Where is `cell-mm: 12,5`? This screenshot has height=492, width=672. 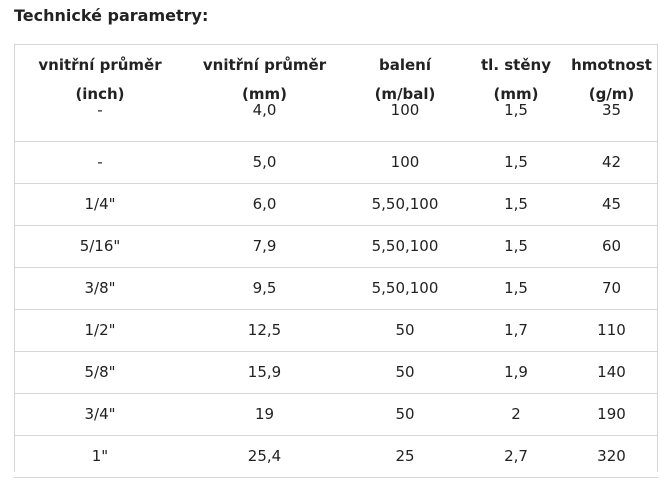 cell-mm: 12,5 is located at coordinates (264, 330).